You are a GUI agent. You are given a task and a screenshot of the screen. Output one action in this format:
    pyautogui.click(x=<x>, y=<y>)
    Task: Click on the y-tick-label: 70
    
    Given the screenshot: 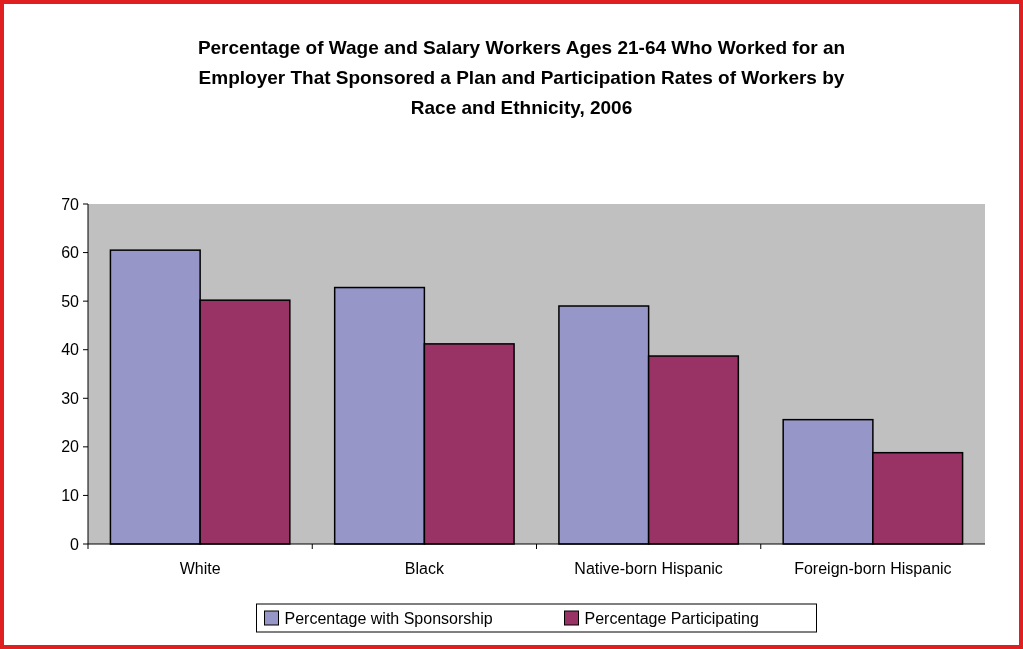 What is the action you would take?
    pyautogui.click(x=70, y=204)
    